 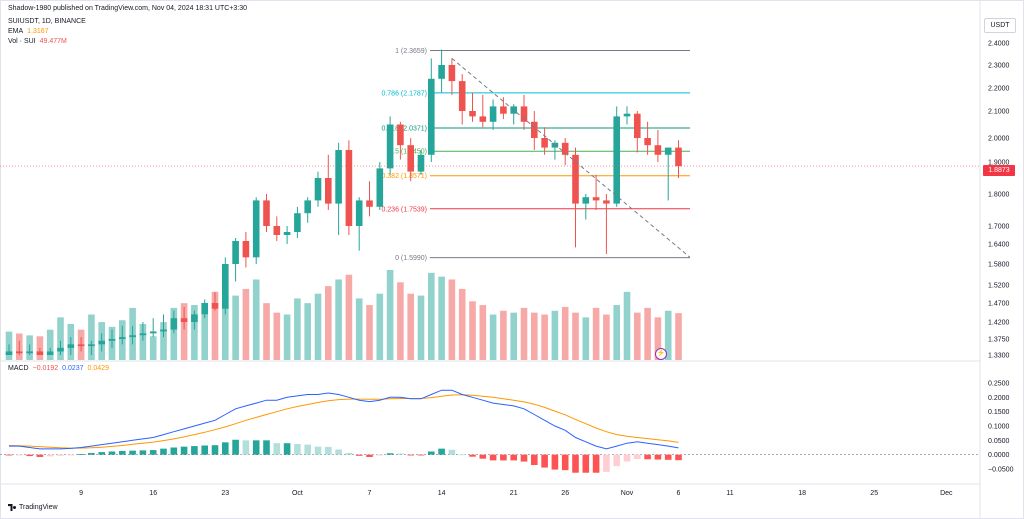 I want to click on time-tick-label: 18, so click(x=802, y=493).